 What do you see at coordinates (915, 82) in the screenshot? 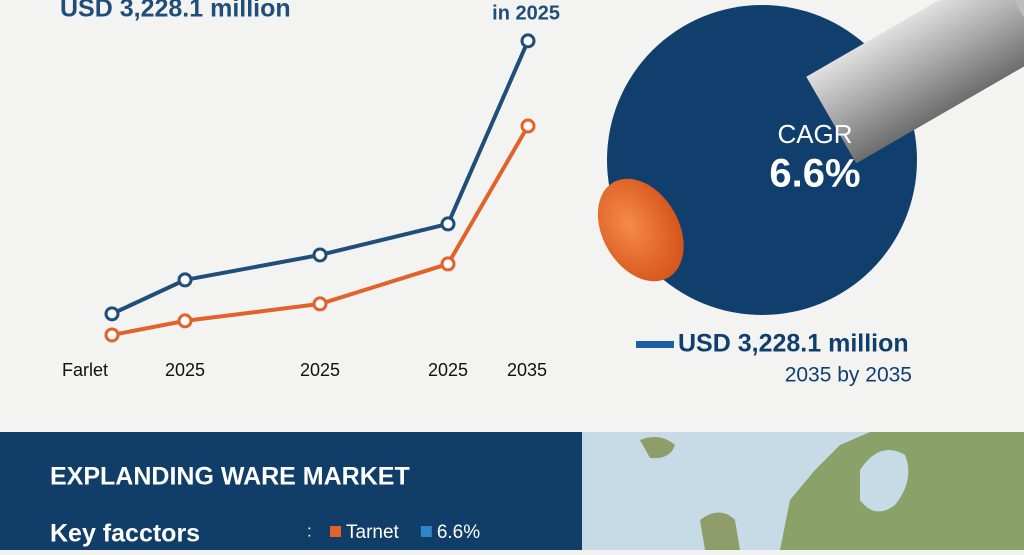
I see `cylinder-gray` at bounding box center [915, 82].